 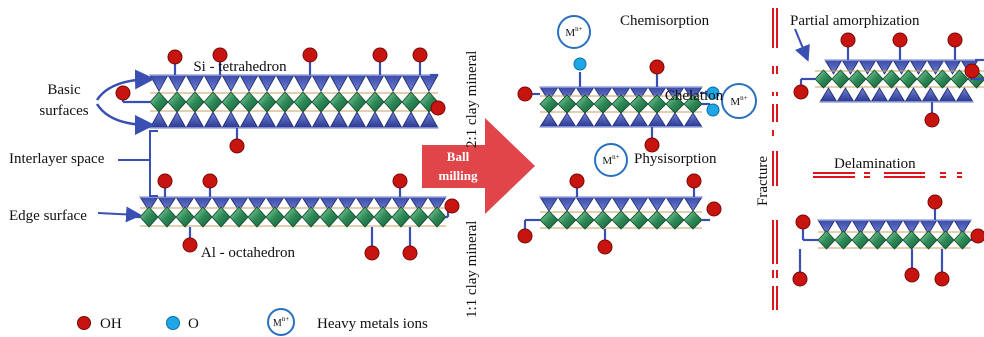 I want to click on legend-ion-label: Heavy metals ions, so click(x=372, y=324).